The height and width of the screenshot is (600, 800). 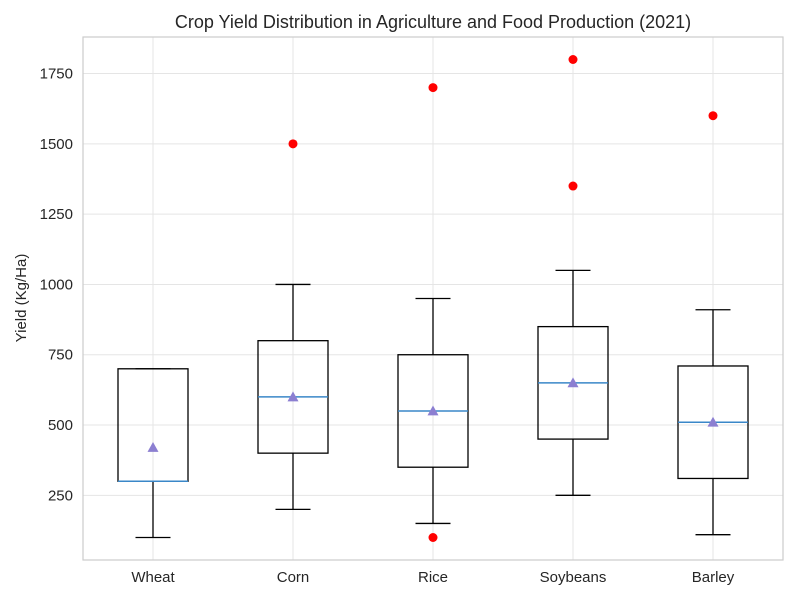 What do you see at coordinates (573, 577) in the screenshot?
I see `x-tick-label: Soybeans` at bounding box center [573, 577].